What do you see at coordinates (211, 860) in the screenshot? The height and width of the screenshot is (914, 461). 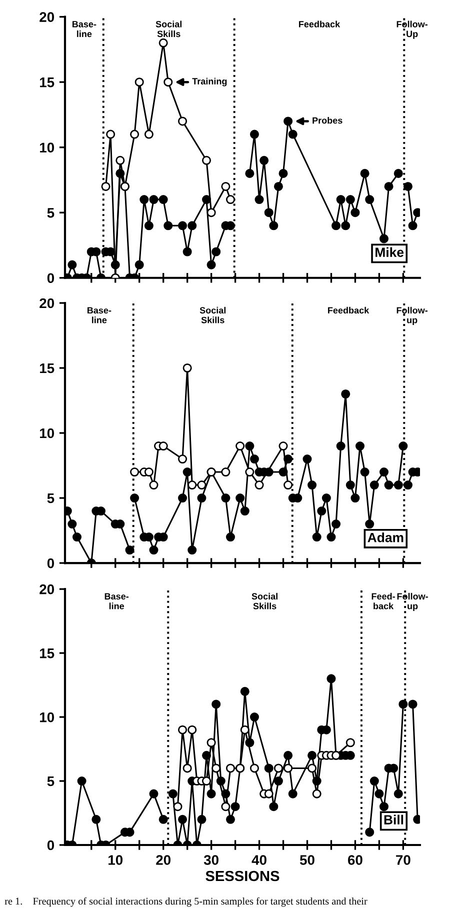 I see `x-tick-label: 30` at bounding box center [211, 860].